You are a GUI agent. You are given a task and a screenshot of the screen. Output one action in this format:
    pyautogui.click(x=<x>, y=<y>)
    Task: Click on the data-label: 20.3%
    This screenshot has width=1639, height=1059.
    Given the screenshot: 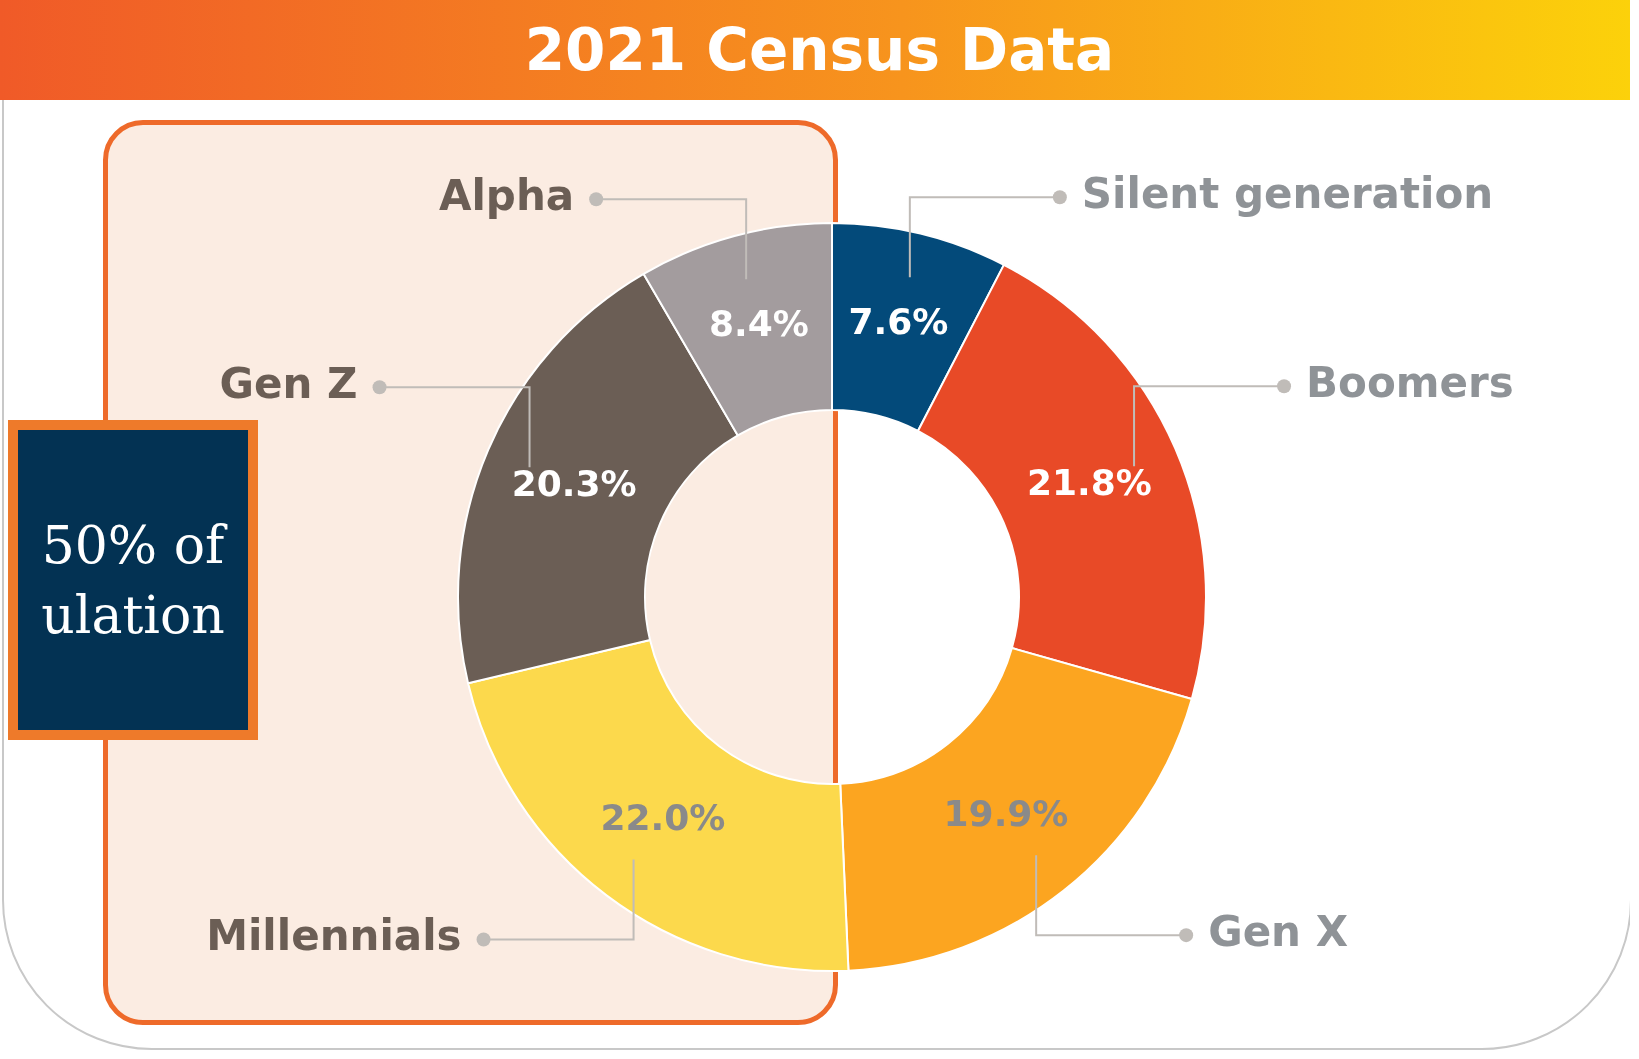 What is the action you would take?
    pyautogui.click(x=574, y=483)
    